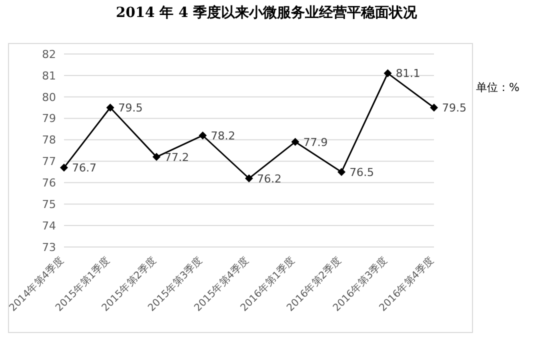  Describe the element at coordinates (362, 172) in the screenshot. I see `data-label: 76.5` at that location.